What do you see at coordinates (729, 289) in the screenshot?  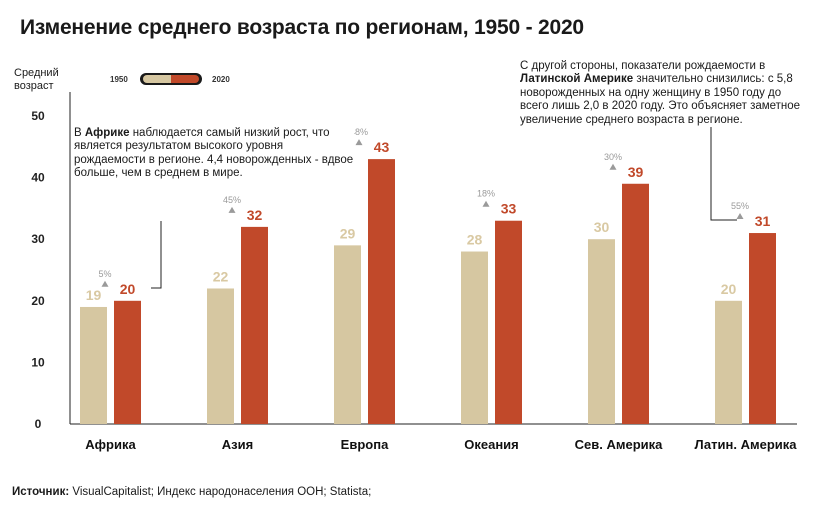 I see `data-label-1950: 20` at bounding box center [729, 289].